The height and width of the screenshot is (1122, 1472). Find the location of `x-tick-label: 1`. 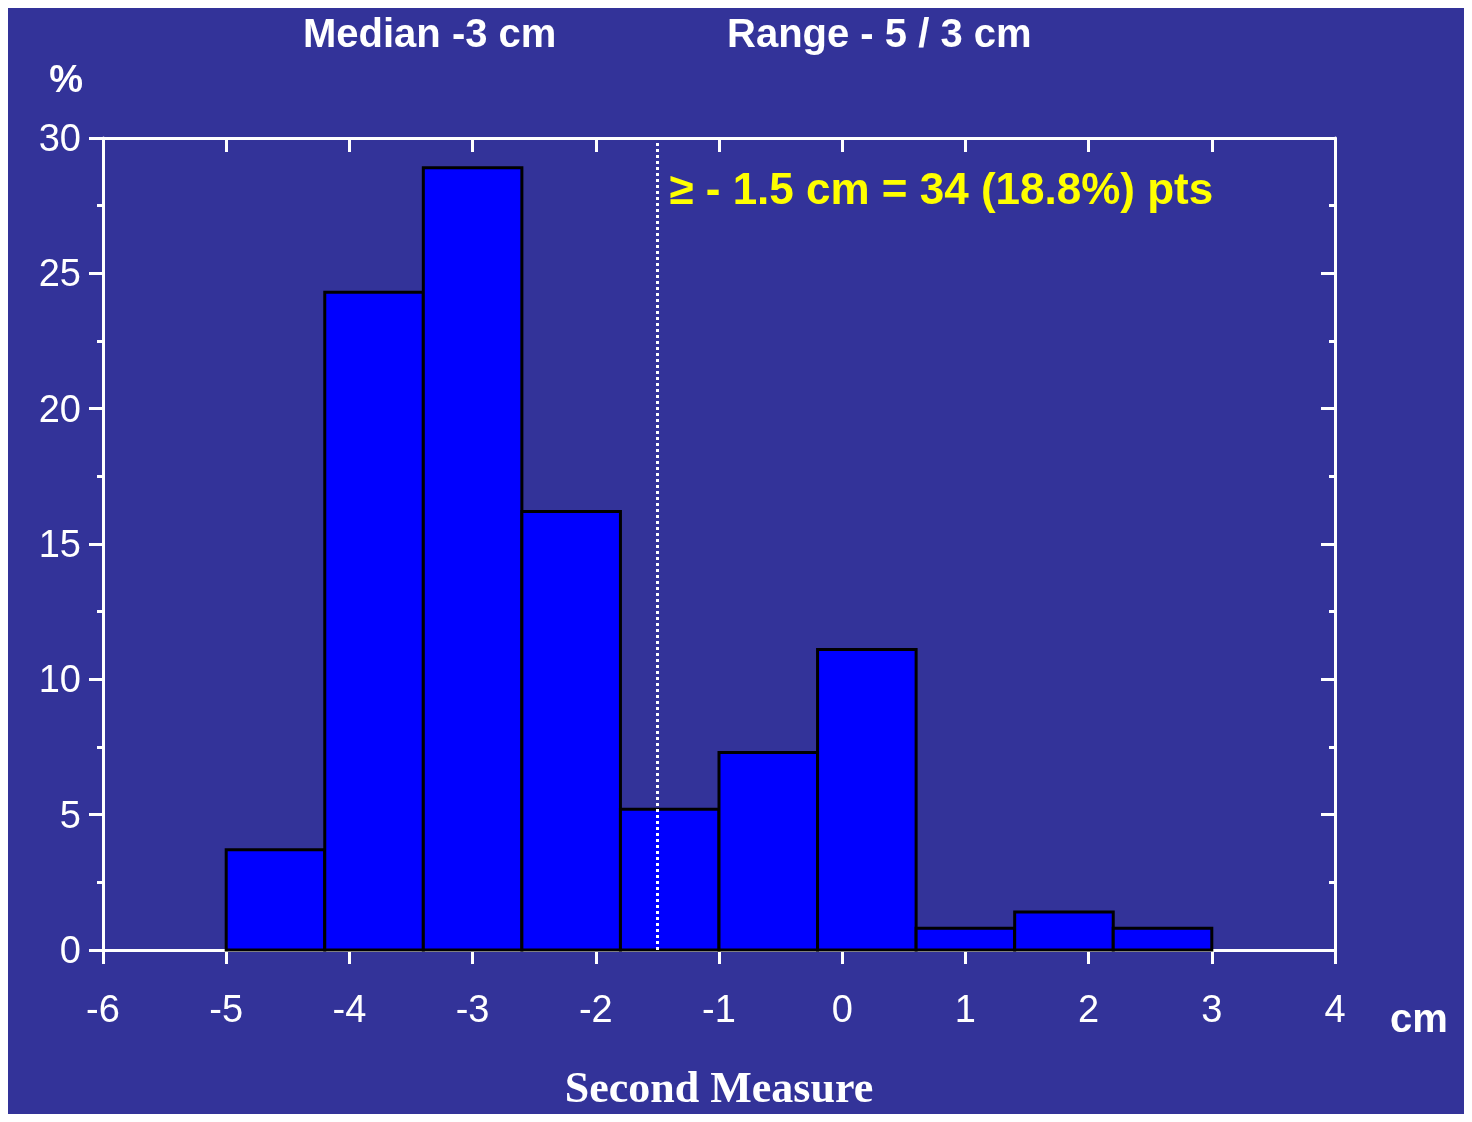

x-tick-label: 1 is located at coordinates (965, 1009).